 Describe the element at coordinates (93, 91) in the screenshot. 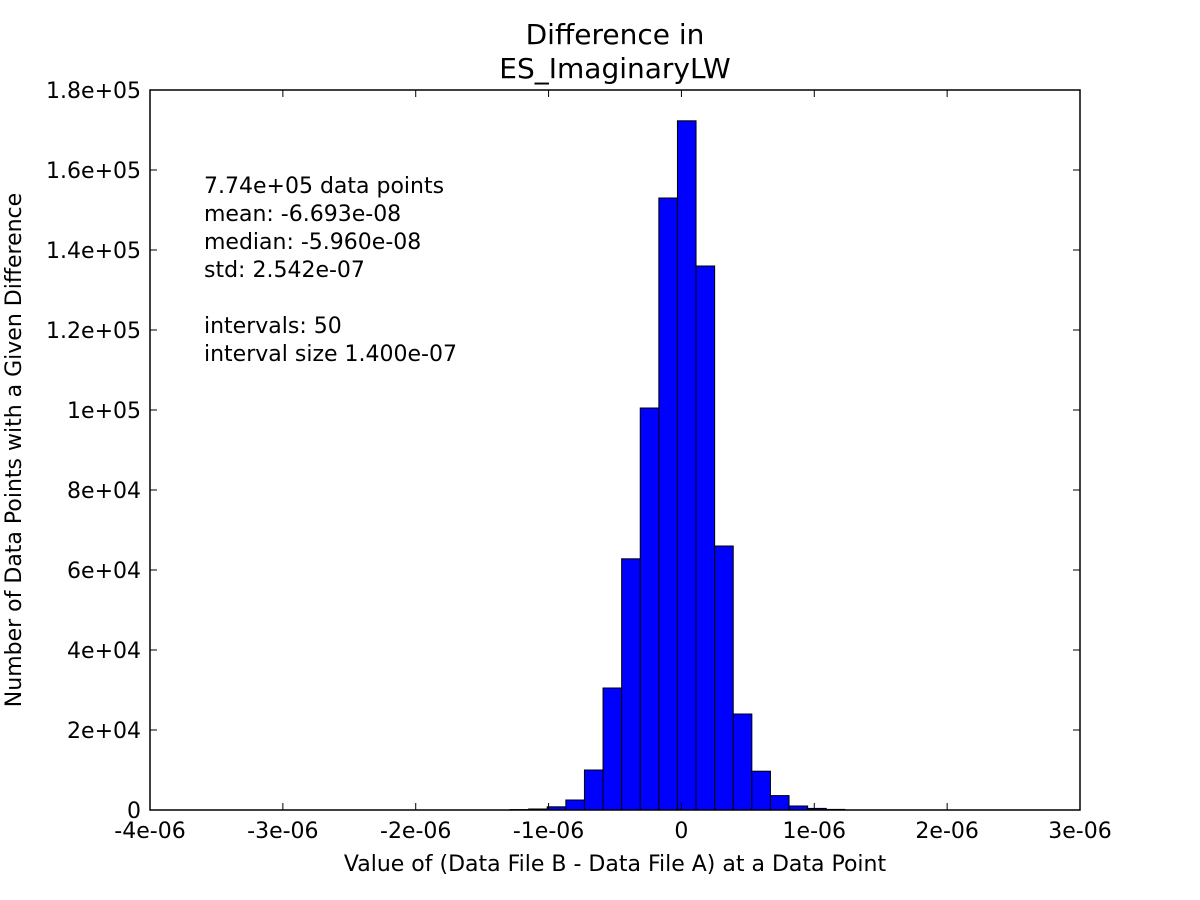

I see `y-tick-label-9: 1.8e+05` at that location.